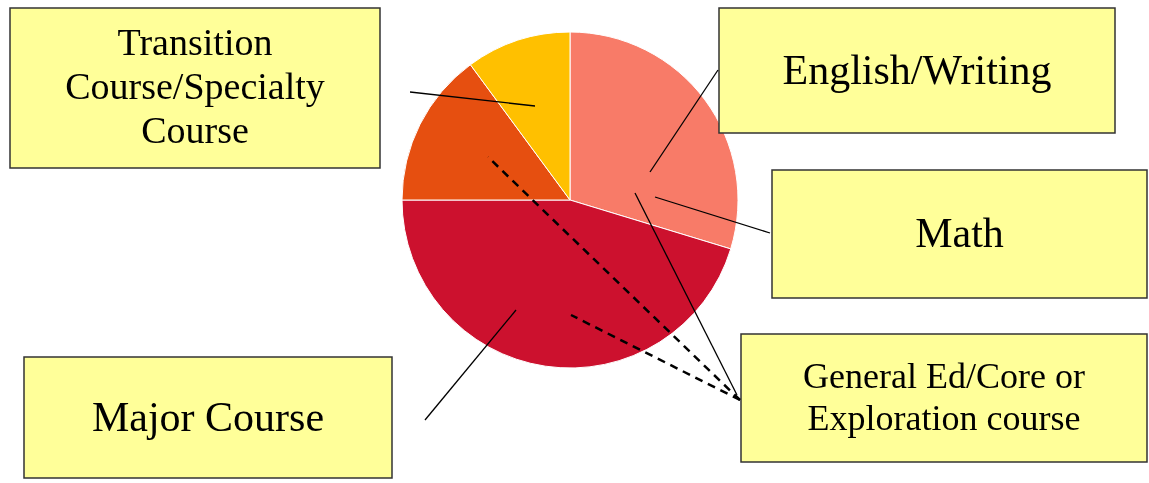 This screenshot has width=1149, height=483. I want to click on text: Transition Course/Specialty Course, so click(195, 86).